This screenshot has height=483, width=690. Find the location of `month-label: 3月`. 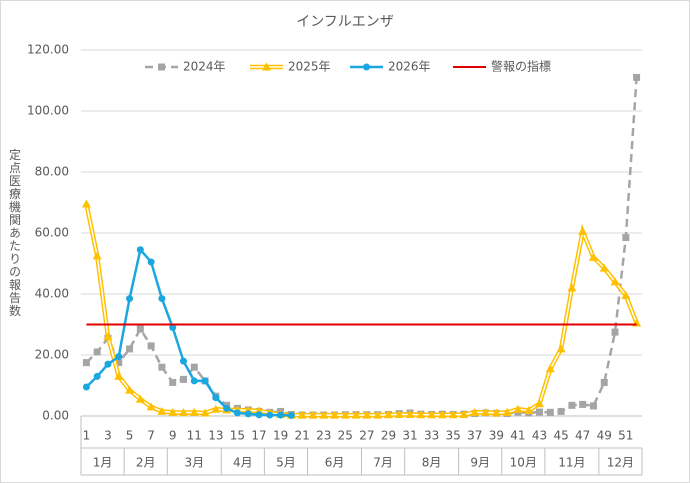

month-label: 3月 is located at coordinates (194, 463).